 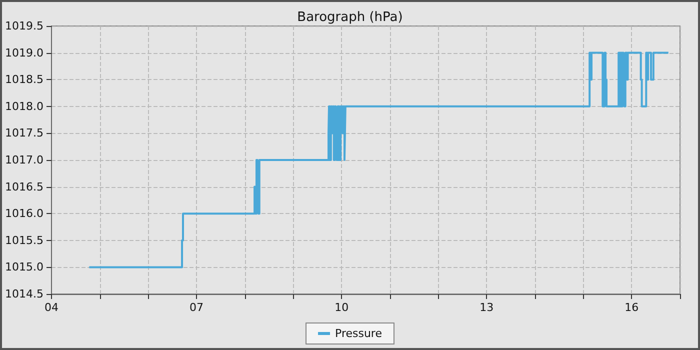 What do you see at coordinates (24, 53) in the screenshot?
I see `y-tick-label: 1019.0` at bounding box center [24, 53].